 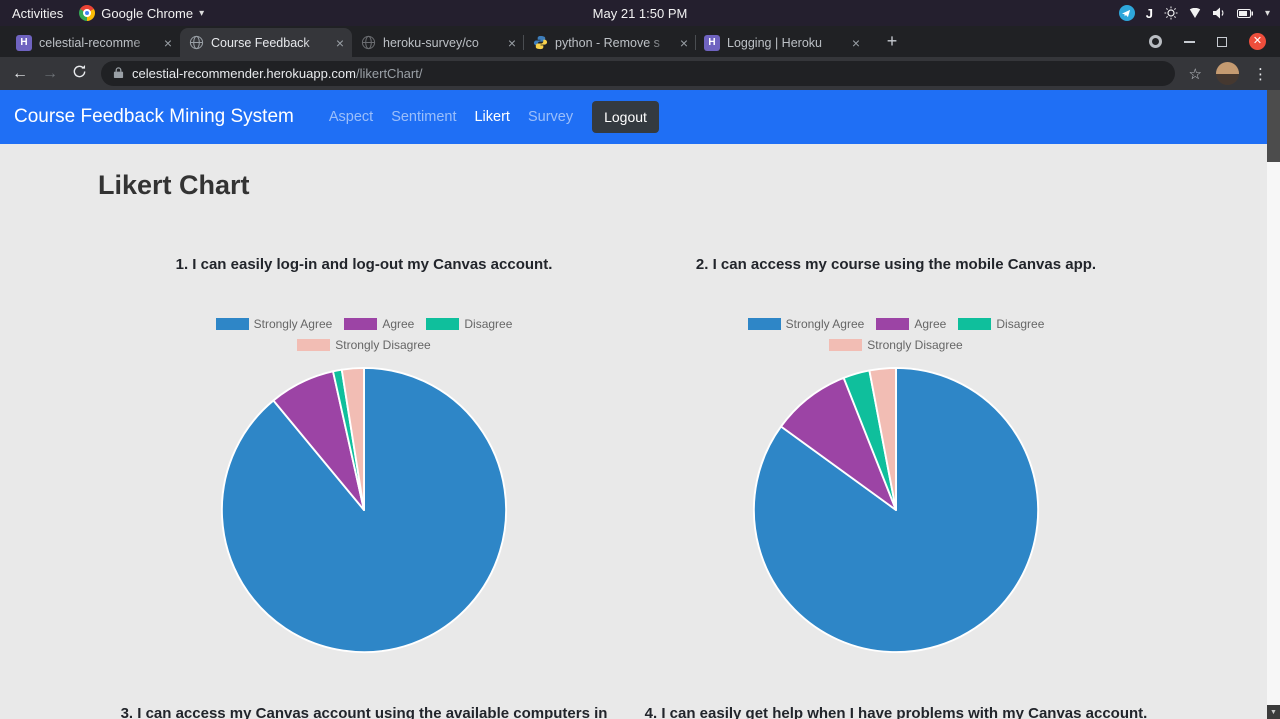 I want to click on nav-link-likert: Likert, so click(x=492, y=117).